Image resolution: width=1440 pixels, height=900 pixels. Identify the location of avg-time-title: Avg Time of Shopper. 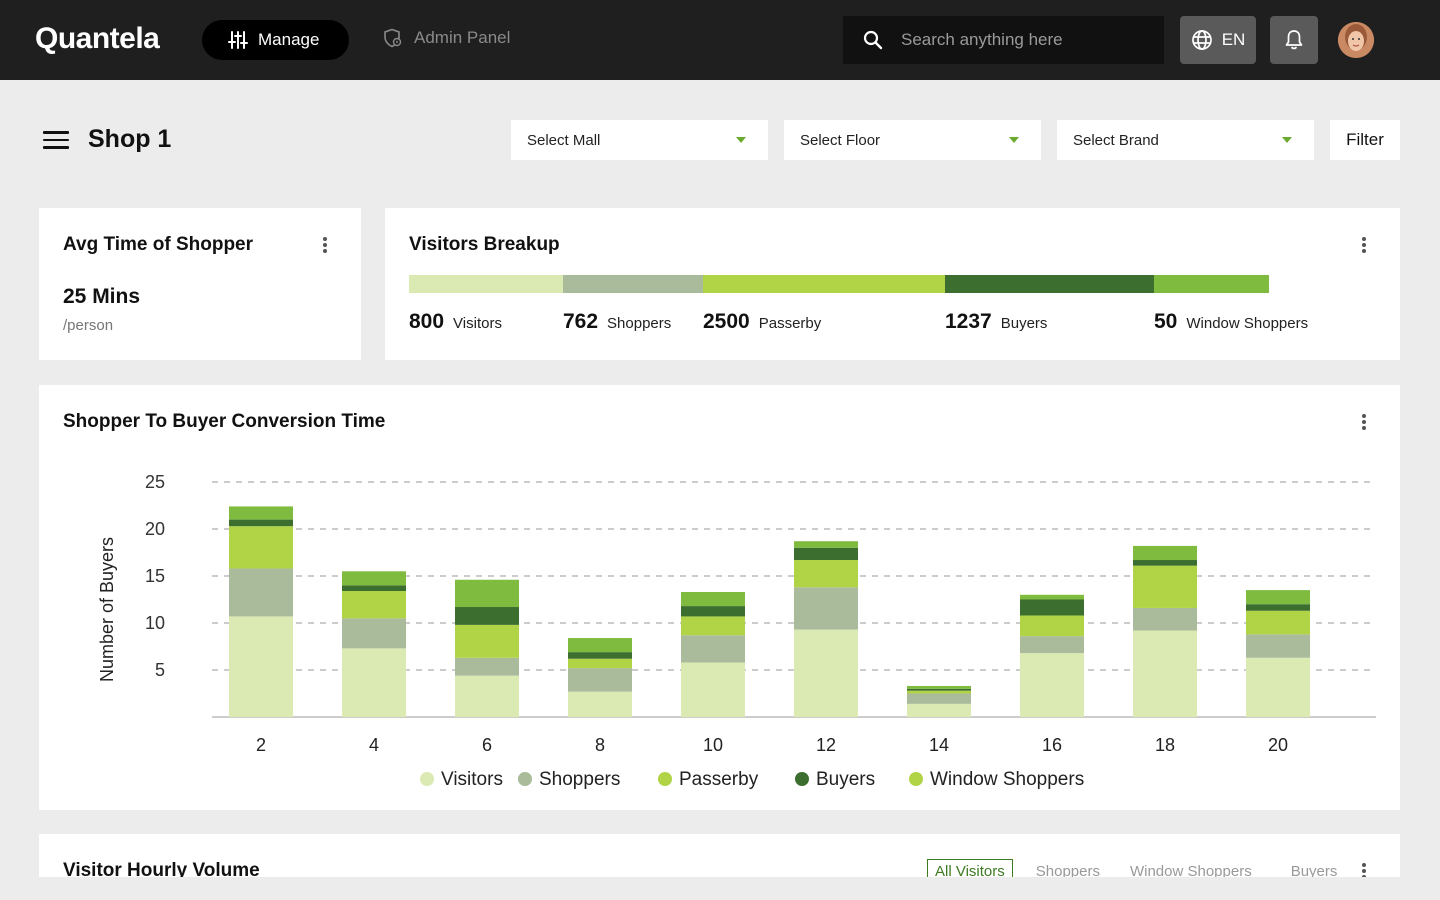
(158, 244).